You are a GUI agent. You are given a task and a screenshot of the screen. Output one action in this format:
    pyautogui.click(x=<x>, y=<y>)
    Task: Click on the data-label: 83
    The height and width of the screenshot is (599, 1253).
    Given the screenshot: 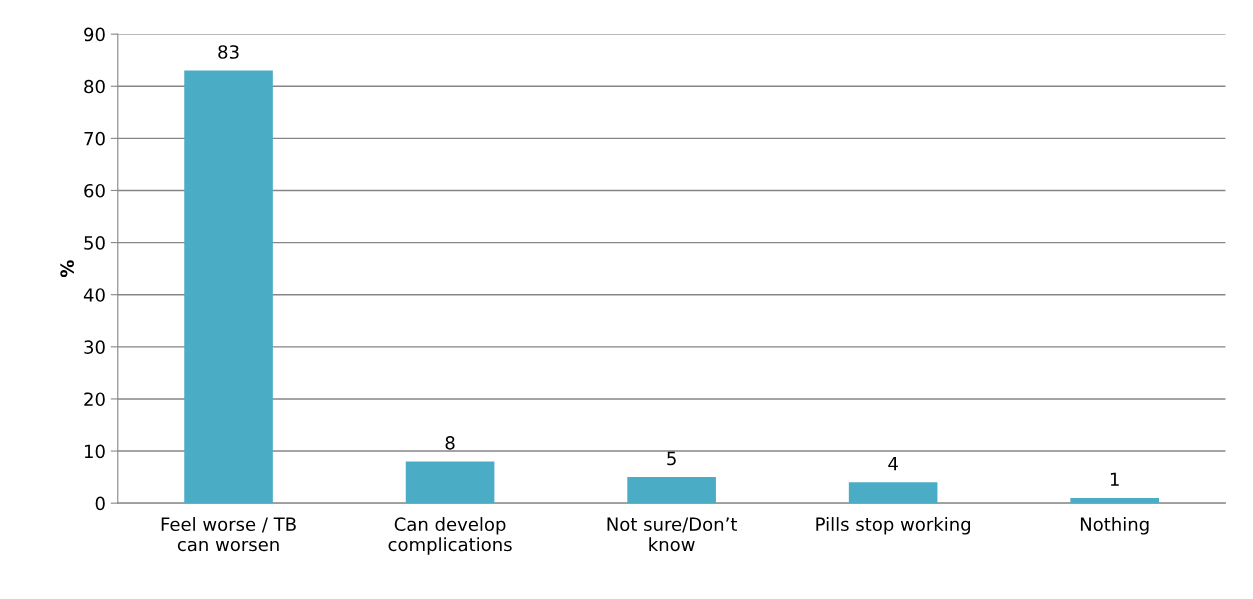 What is the action you would take?
    pyautogui.click(x=228, y=52)
    